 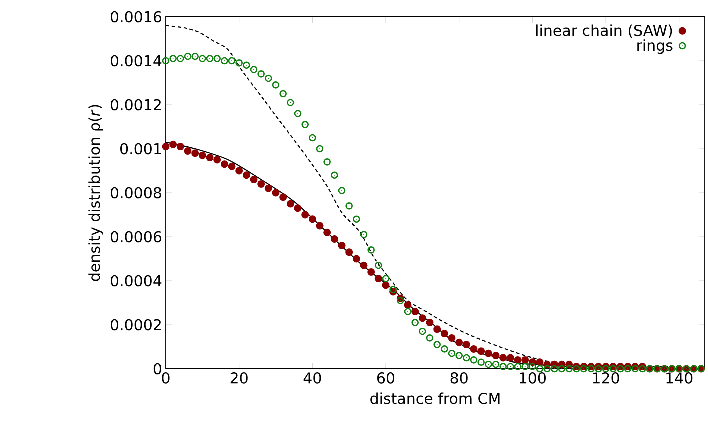 I want to click on y-tick-label: 0.0014, so click(x=136, y=61).